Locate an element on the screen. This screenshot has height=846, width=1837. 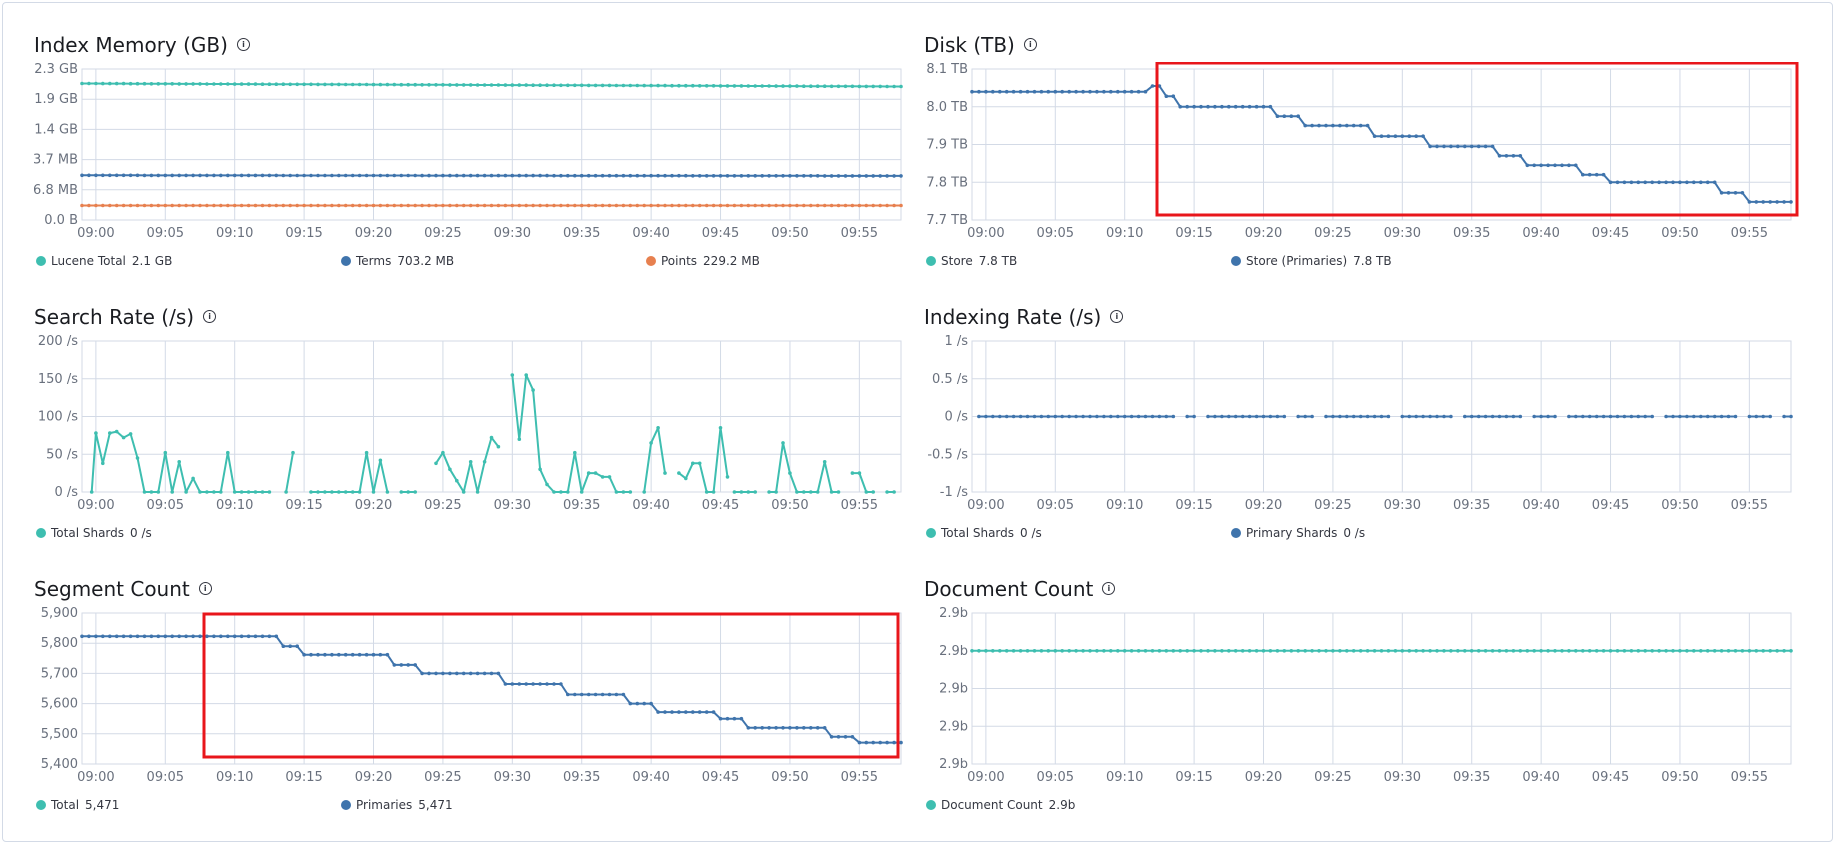
info-icon: i is located at coordinates (205, 588).